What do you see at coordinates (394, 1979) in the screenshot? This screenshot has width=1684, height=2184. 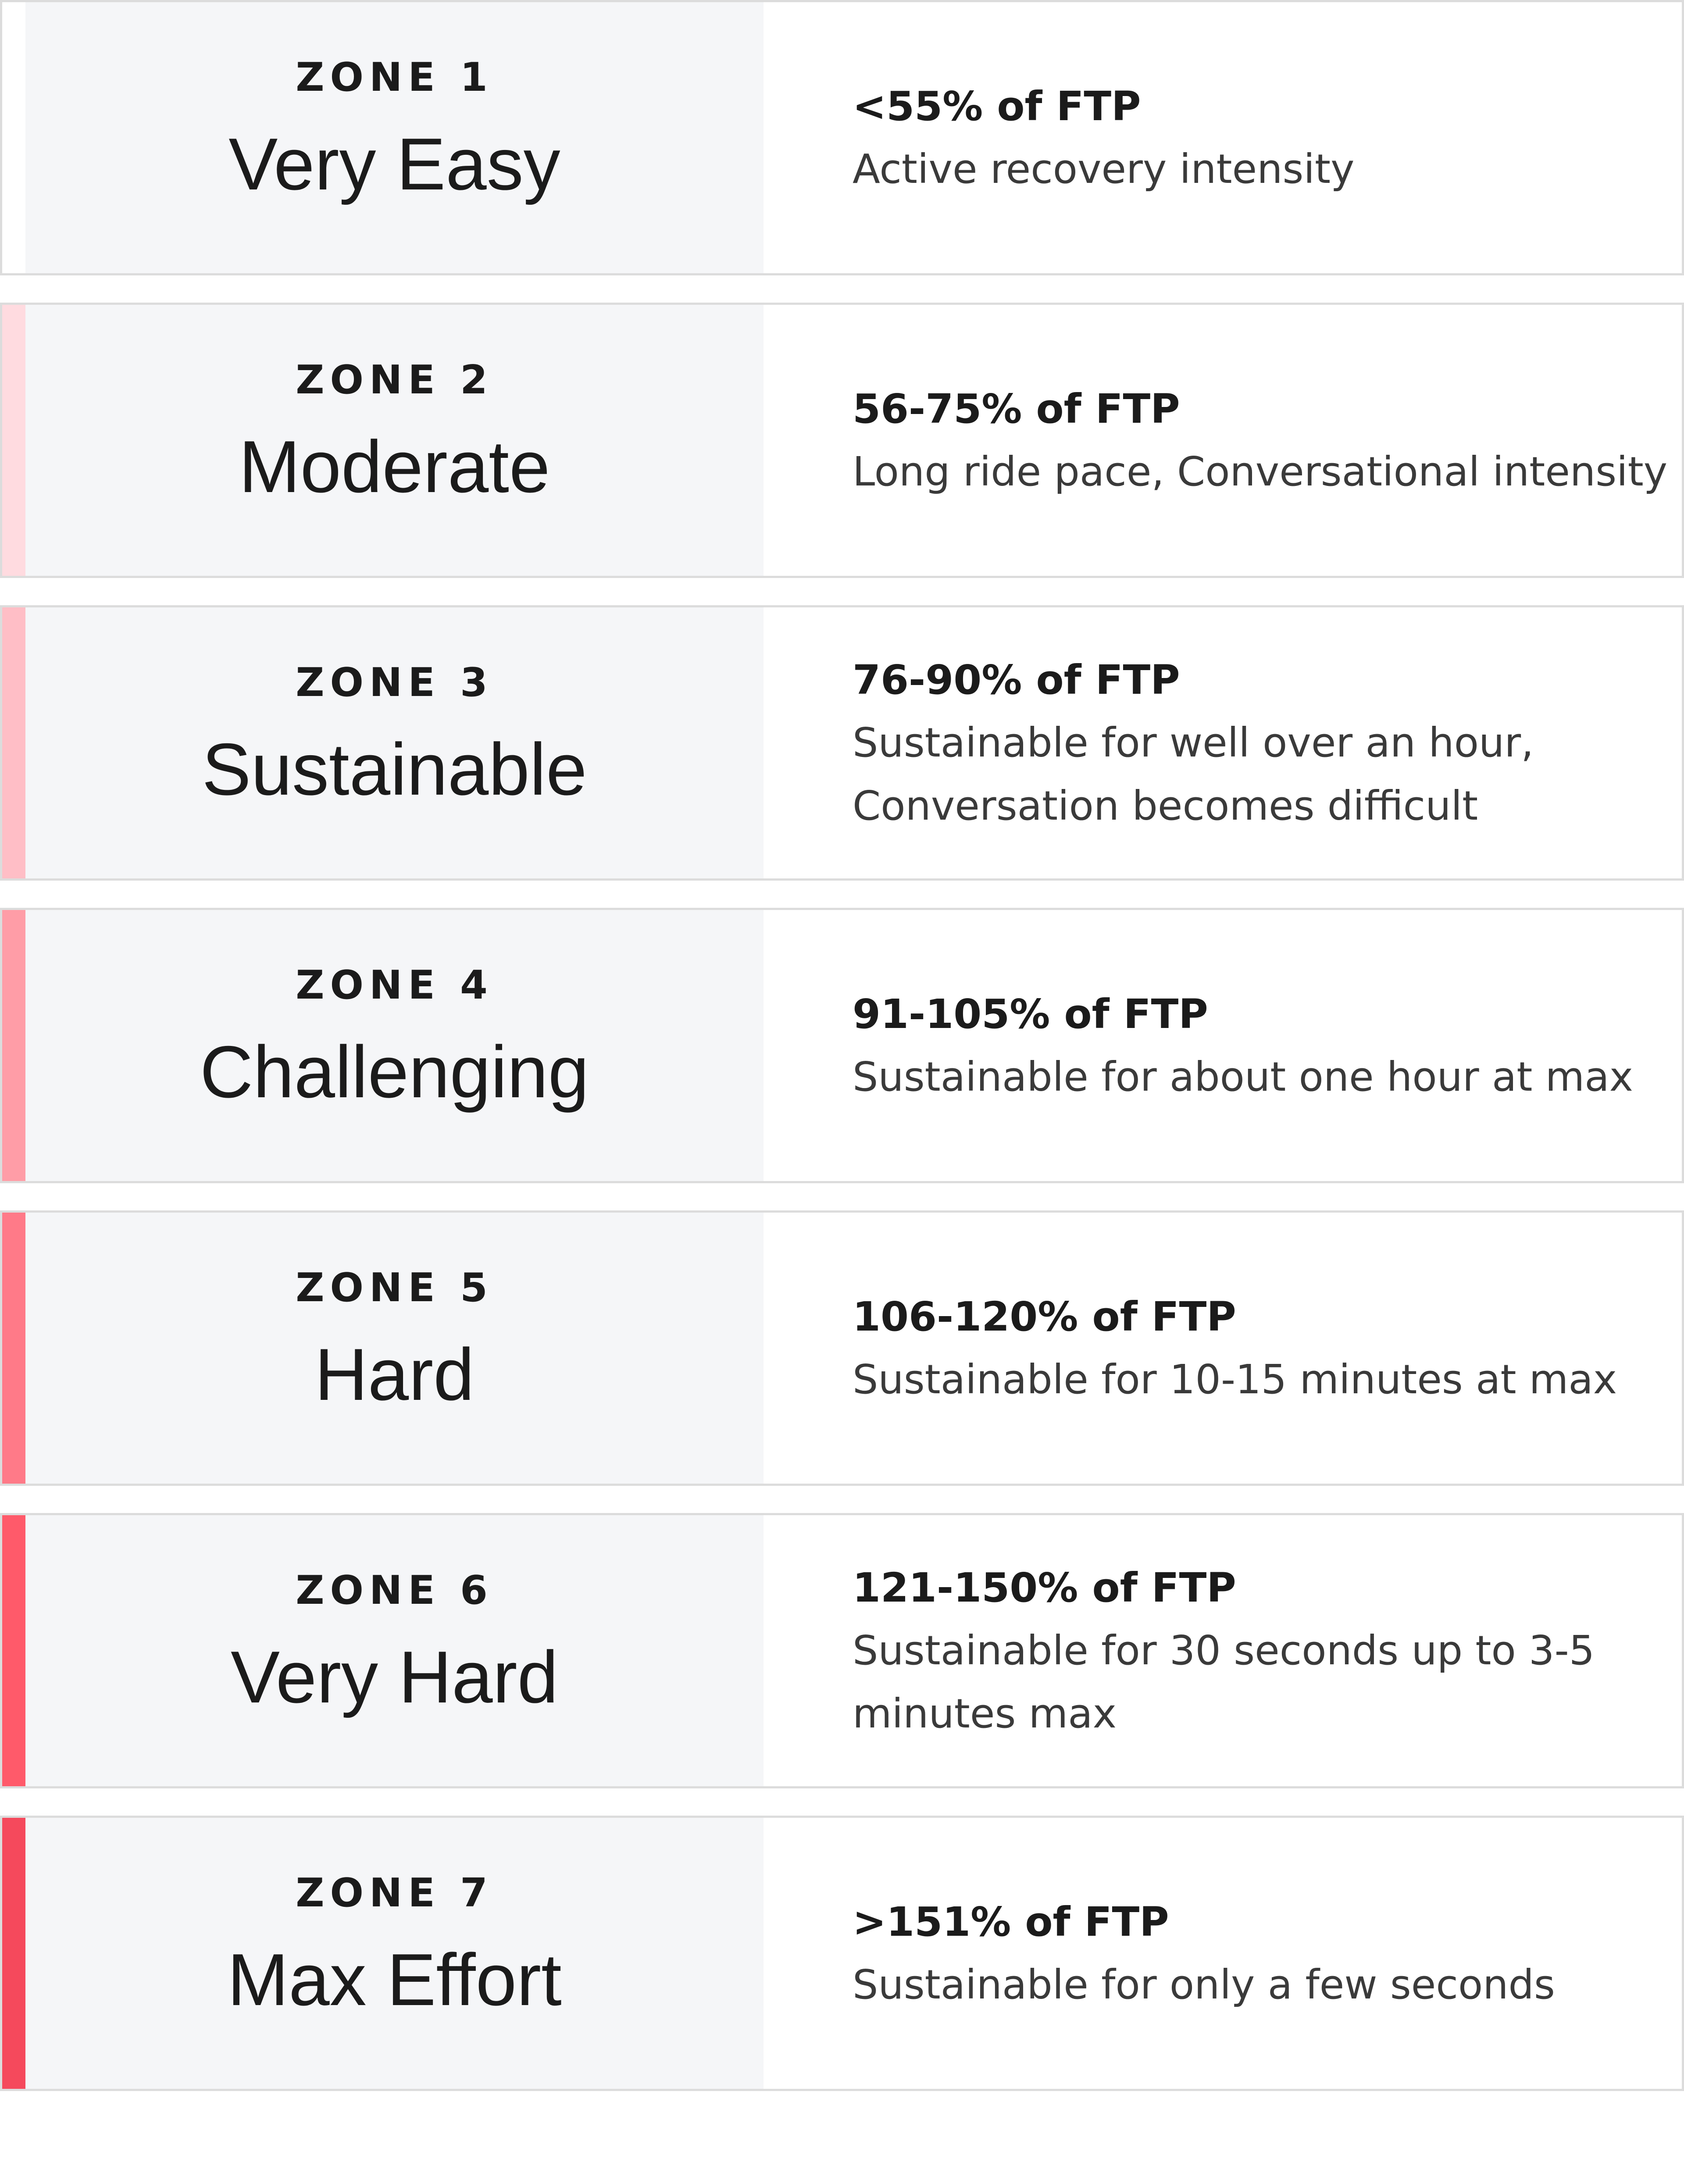 I see `zone-name: Max Effort` at bounding box center [394, 1979].